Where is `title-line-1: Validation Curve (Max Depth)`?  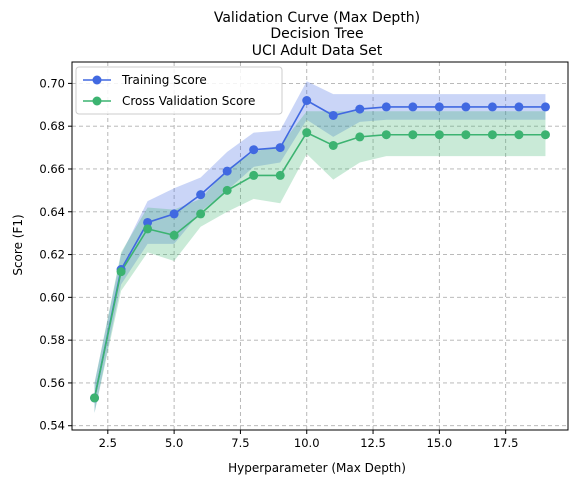 title-line-1: Validation Curve (Max Depth) is located at coordinates (317, 18).